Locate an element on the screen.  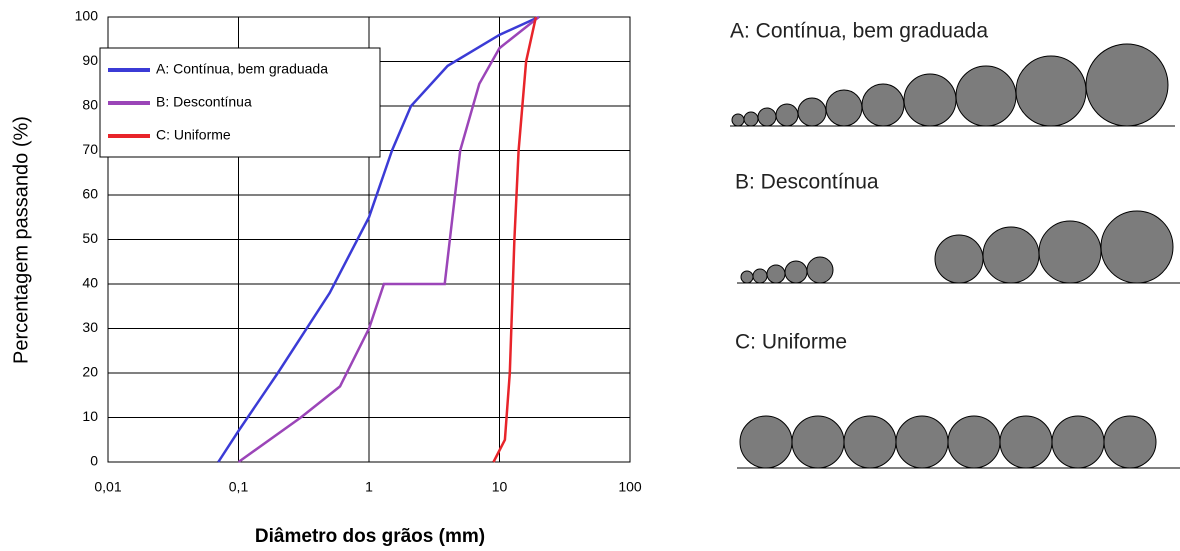
y-tick-label: 80 is located at coordinates (90, 105).